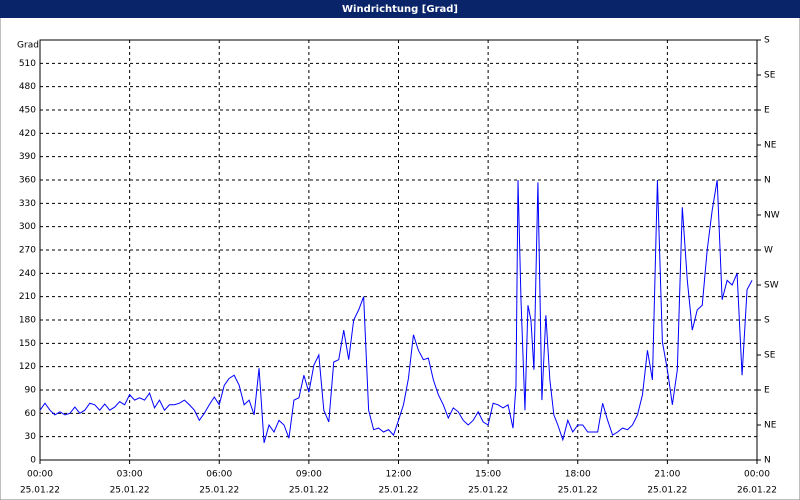 This screenshot has width=800, height=500. Describe the element at coordinates (27, 321) in the screenshot. I see `y-tick-label: 180` at that location.